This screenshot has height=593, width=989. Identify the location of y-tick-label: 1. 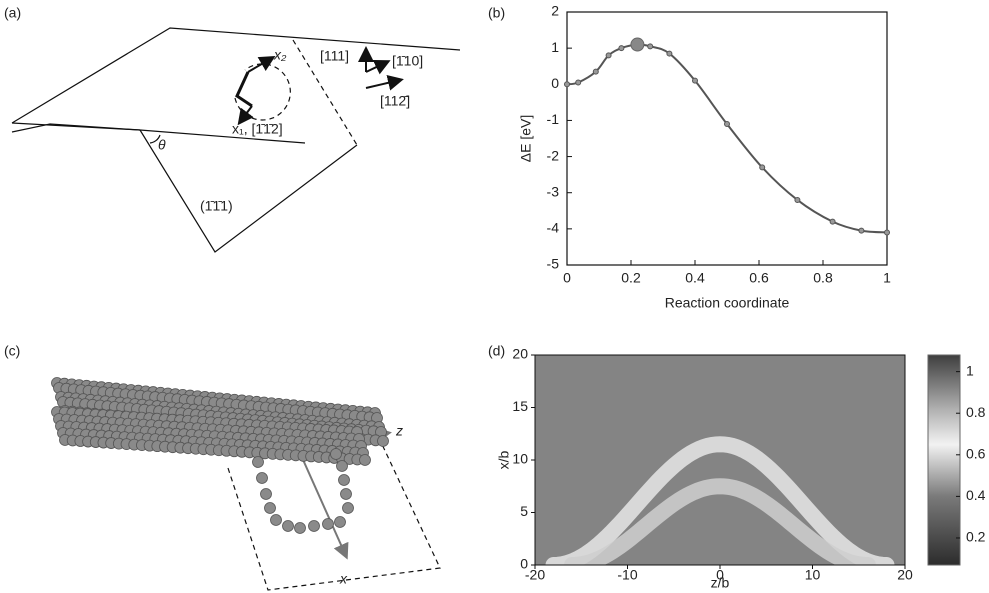
(555, 47).